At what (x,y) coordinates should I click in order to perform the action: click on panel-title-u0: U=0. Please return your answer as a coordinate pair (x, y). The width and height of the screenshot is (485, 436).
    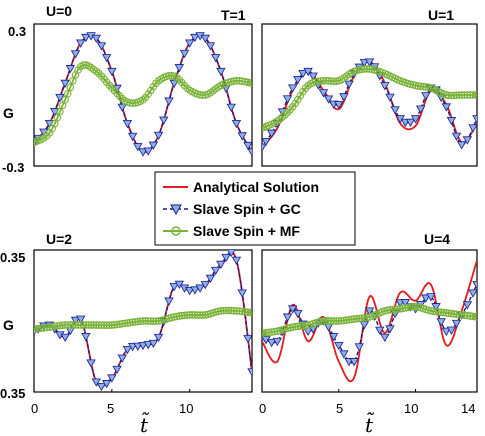
    Looking at the image, I should click on (59, 11).